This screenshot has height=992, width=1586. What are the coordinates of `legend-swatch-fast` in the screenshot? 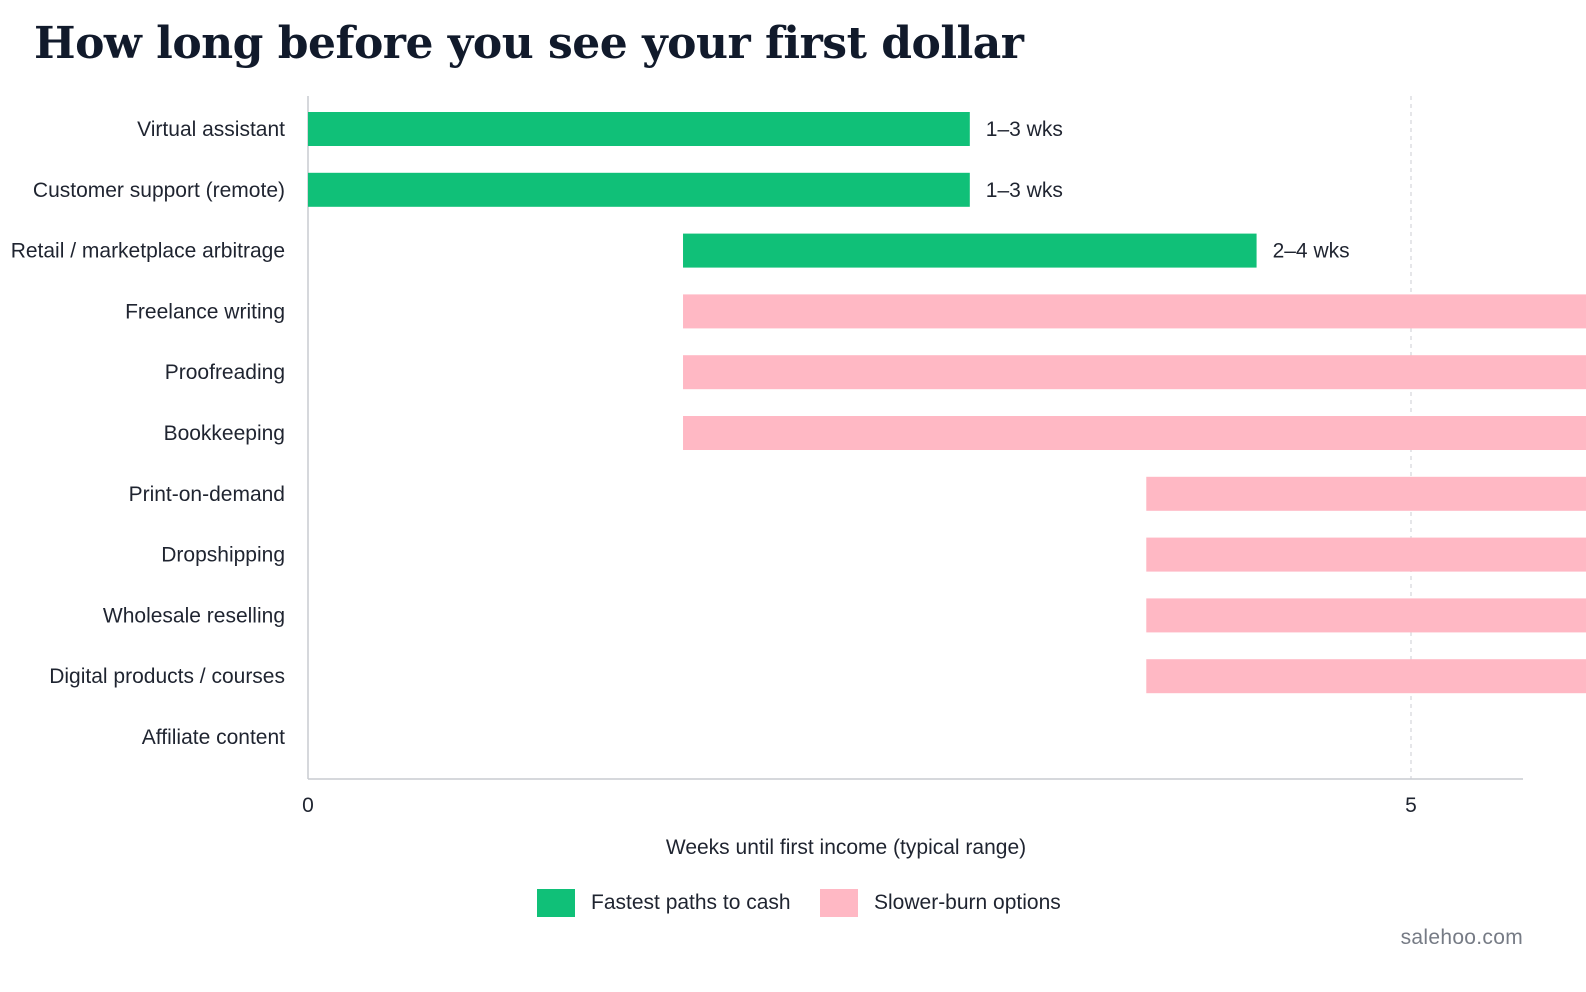 It's located at (556, 903).